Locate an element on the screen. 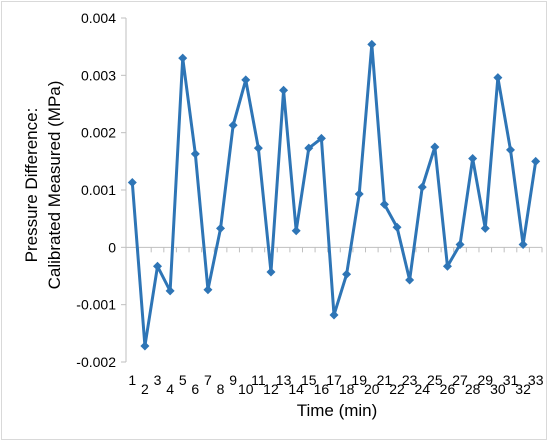 This screenshot has height=443, width=550. x-tick-label: 33 is located at coordinates (536, 380).